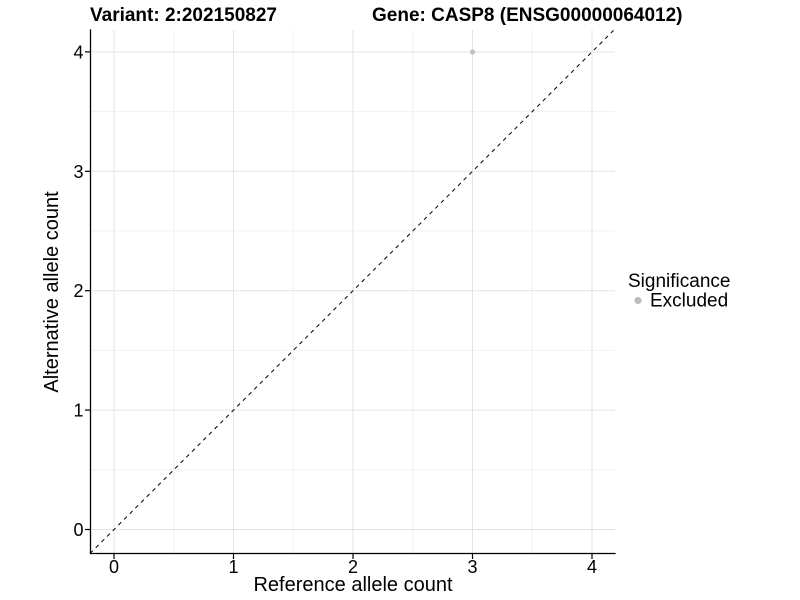 The image size is (800, 600). Describe the element at coordinates (78, 172) in the screenshot. I see `y-tick-label: 3` at that location.